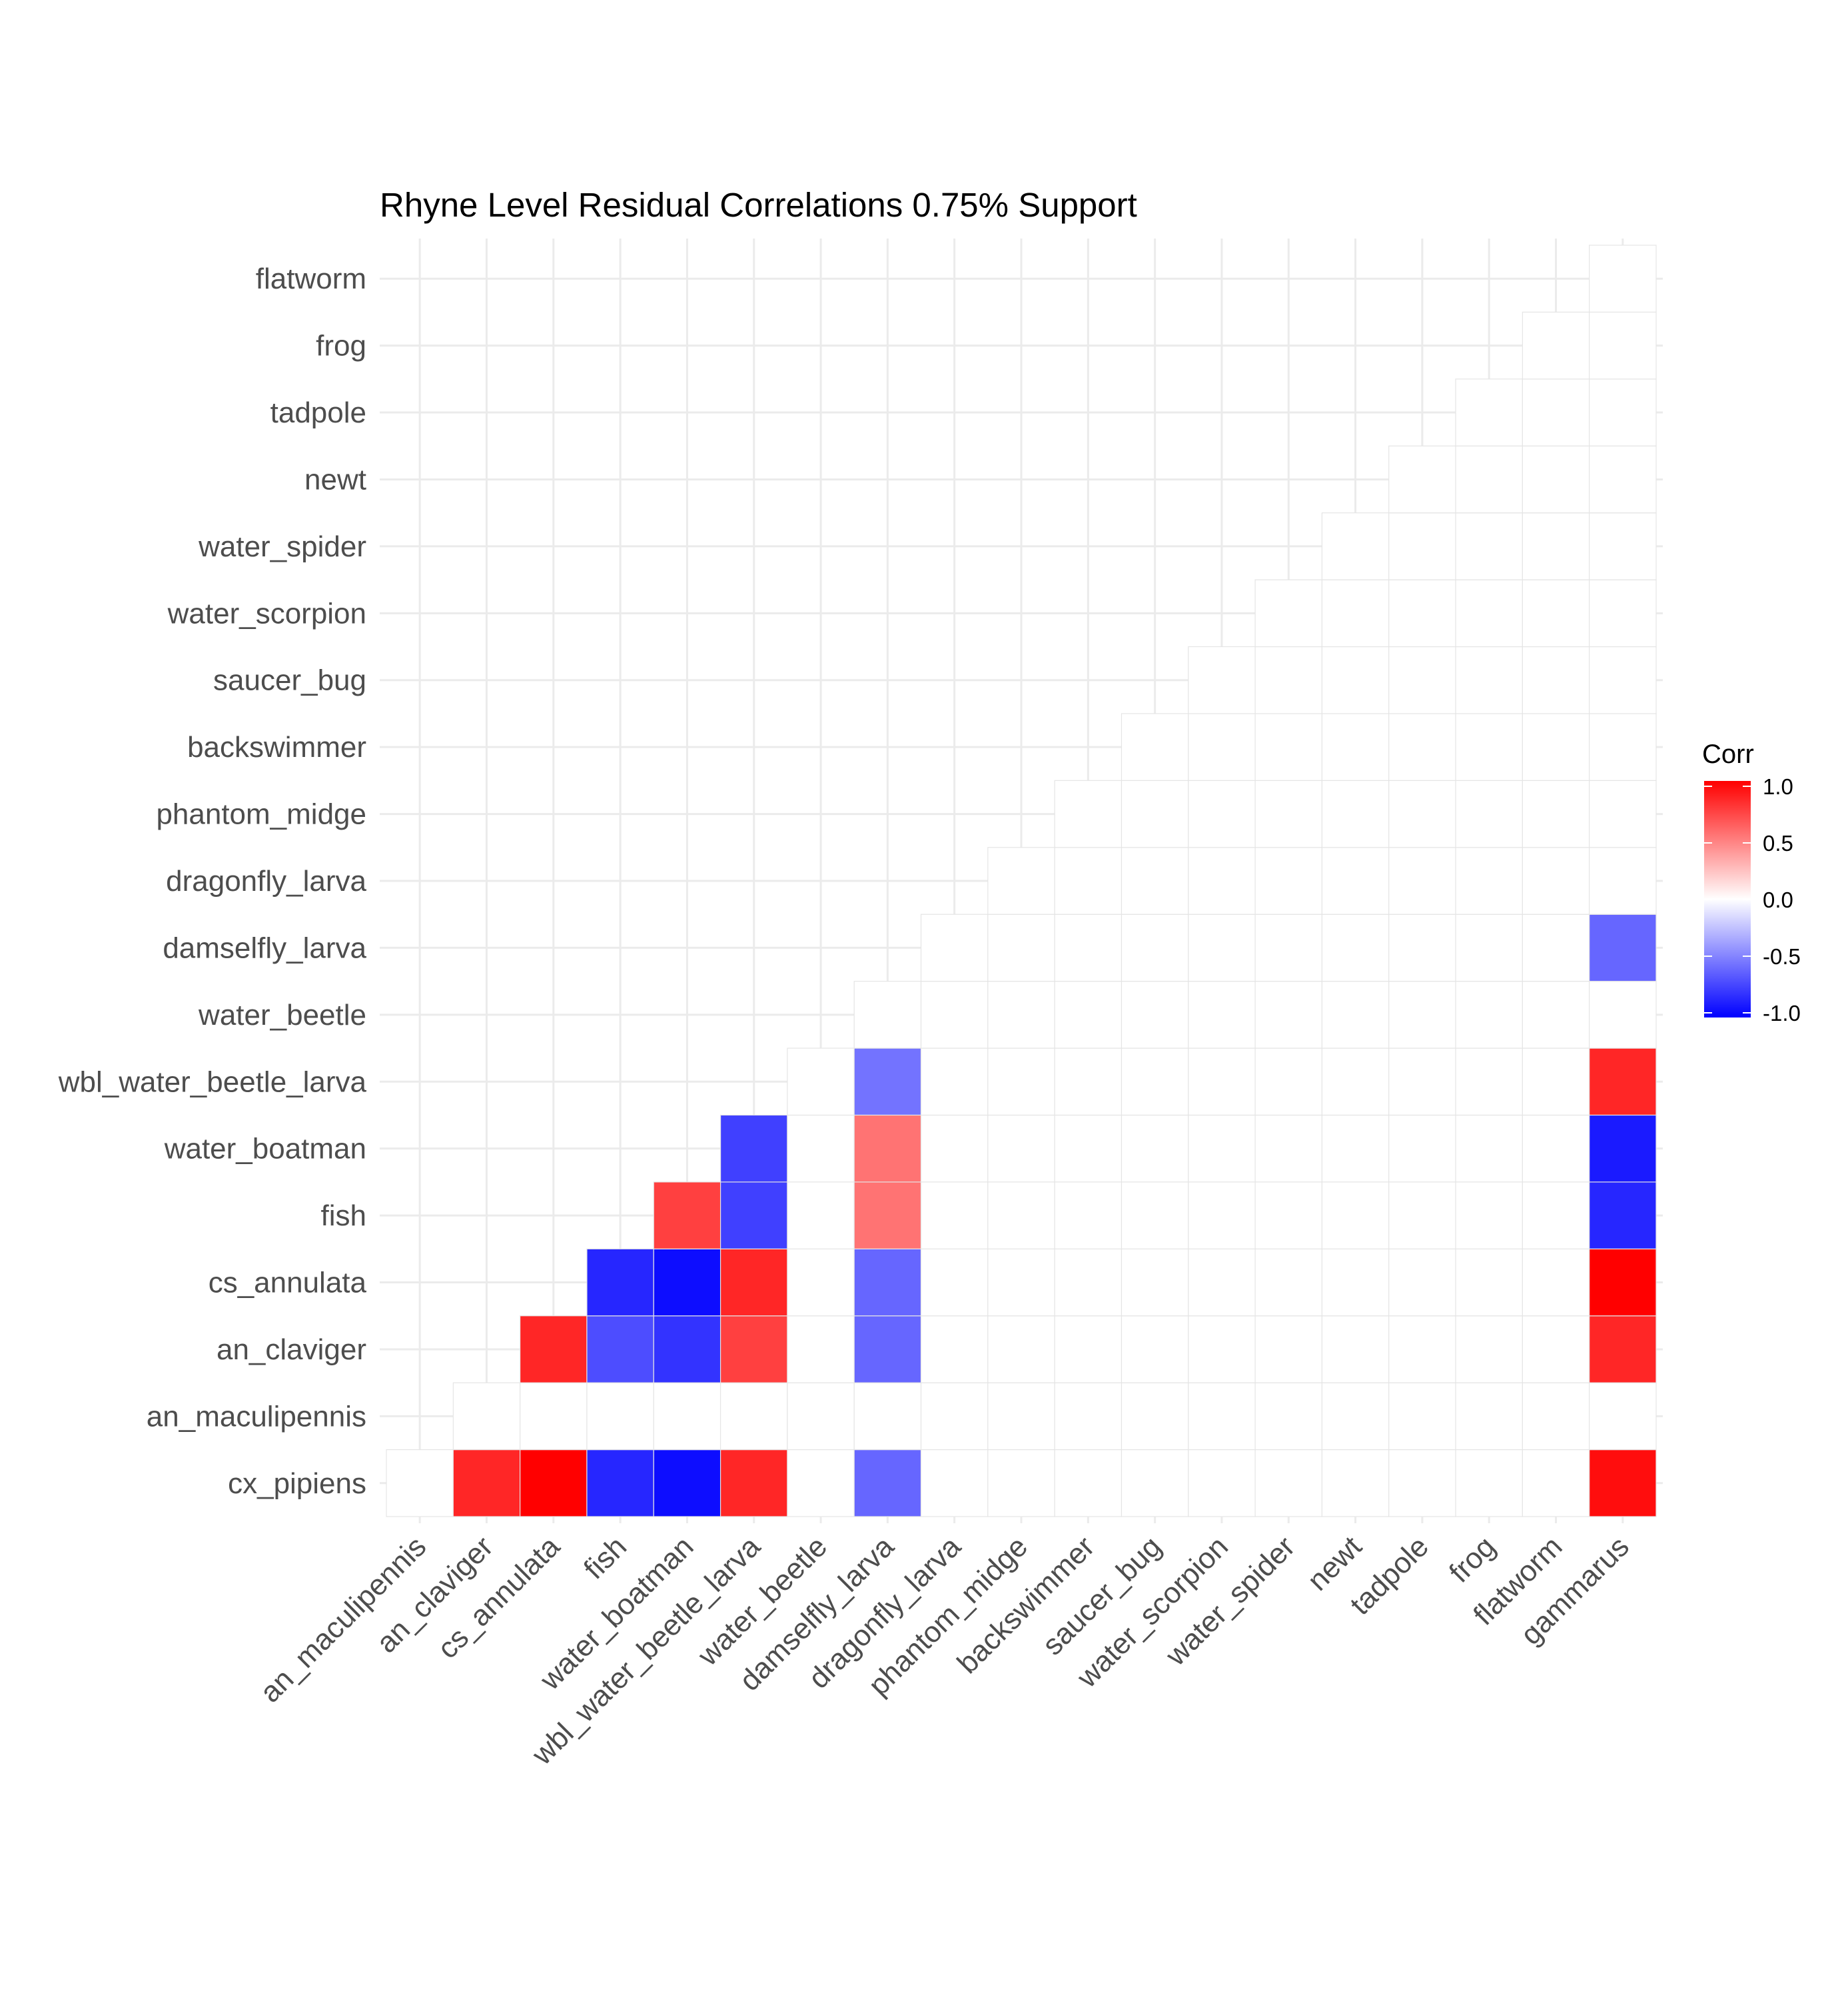 The height and width of the screenshot is (2003, 1848). Describe the element at coordinates (288, 1283) in the screenshot. I see `y-tick-label: cs_annulata` at that location.